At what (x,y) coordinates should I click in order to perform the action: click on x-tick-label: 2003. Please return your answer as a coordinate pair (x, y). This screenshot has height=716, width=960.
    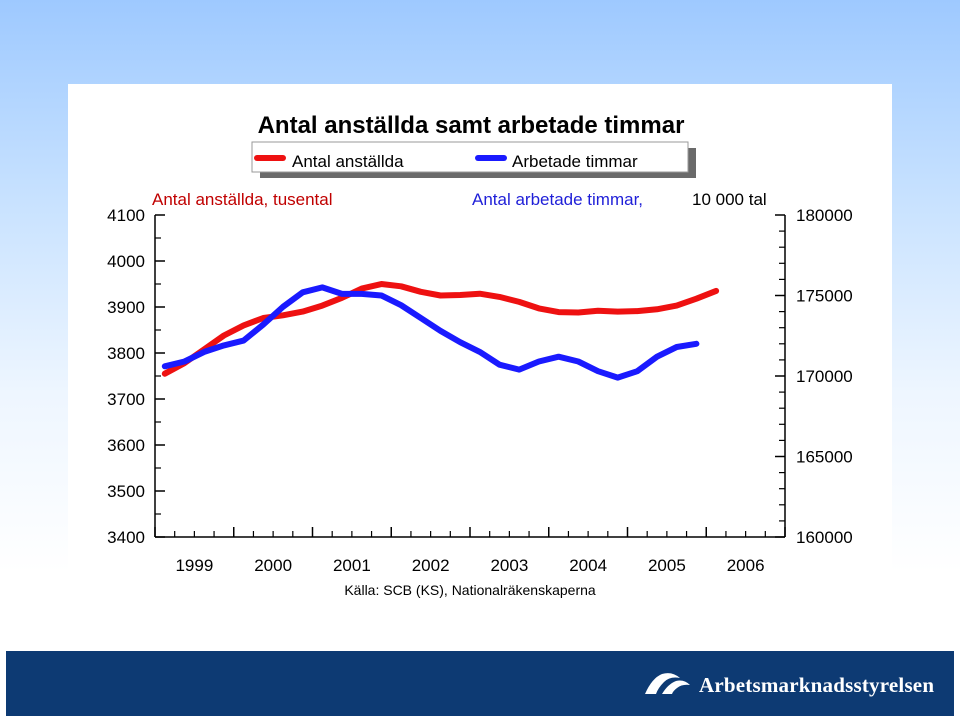
    Looking at the image, I should click on (509, 565).